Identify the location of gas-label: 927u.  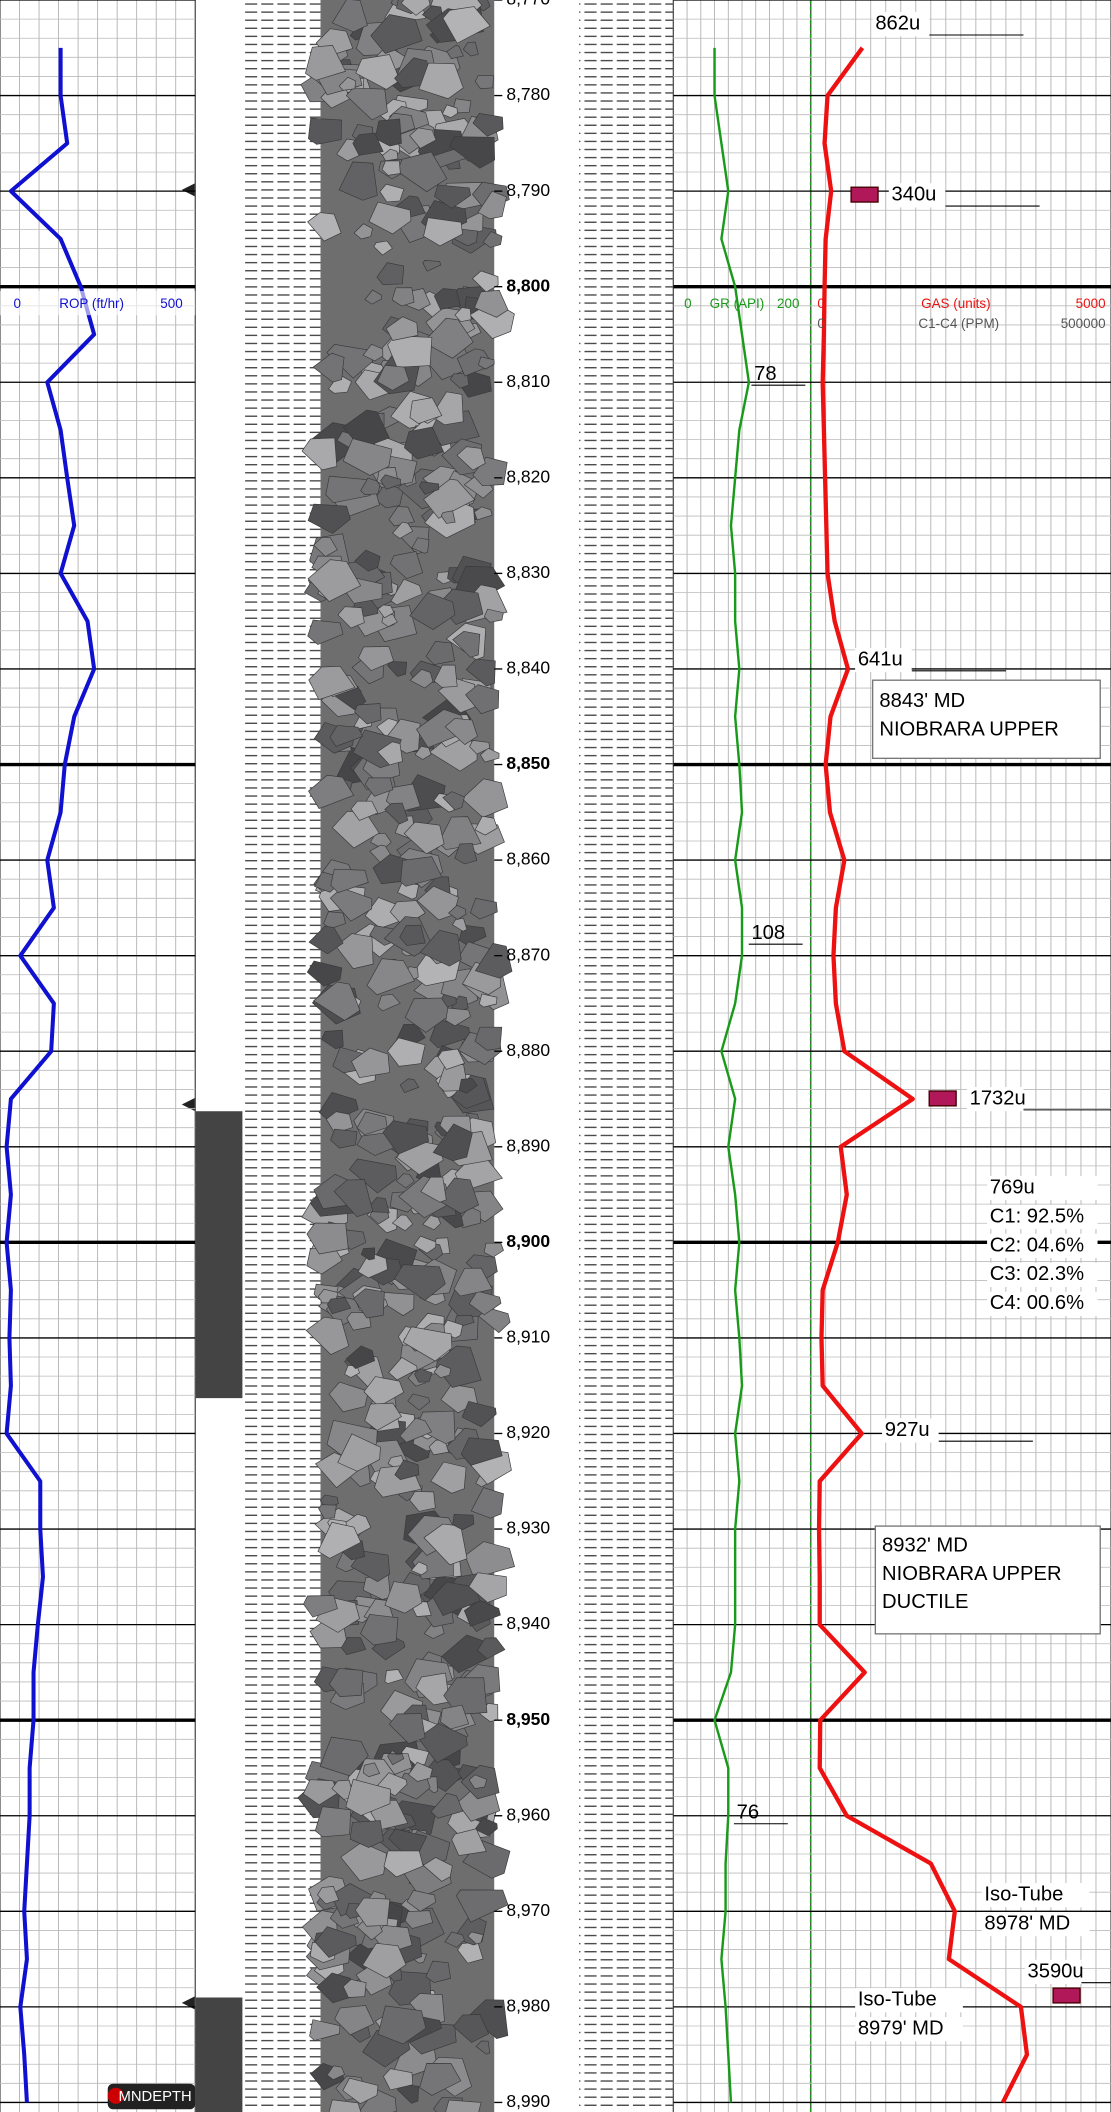
(907, 1430).